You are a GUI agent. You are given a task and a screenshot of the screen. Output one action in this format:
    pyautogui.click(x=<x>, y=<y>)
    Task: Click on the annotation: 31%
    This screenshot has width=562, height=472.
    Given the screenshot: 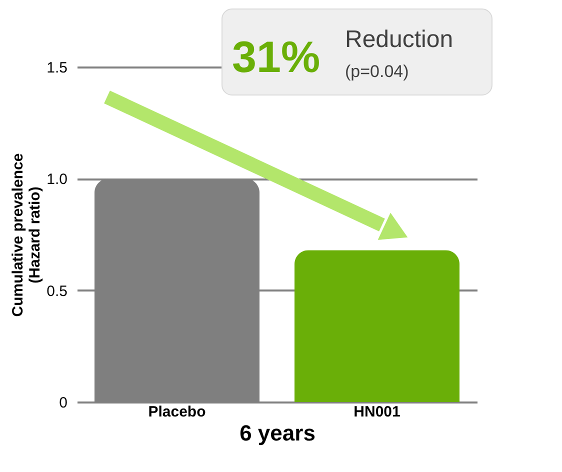 What is the action you would take?
    pyautogui.click(x=276, y=57)
    